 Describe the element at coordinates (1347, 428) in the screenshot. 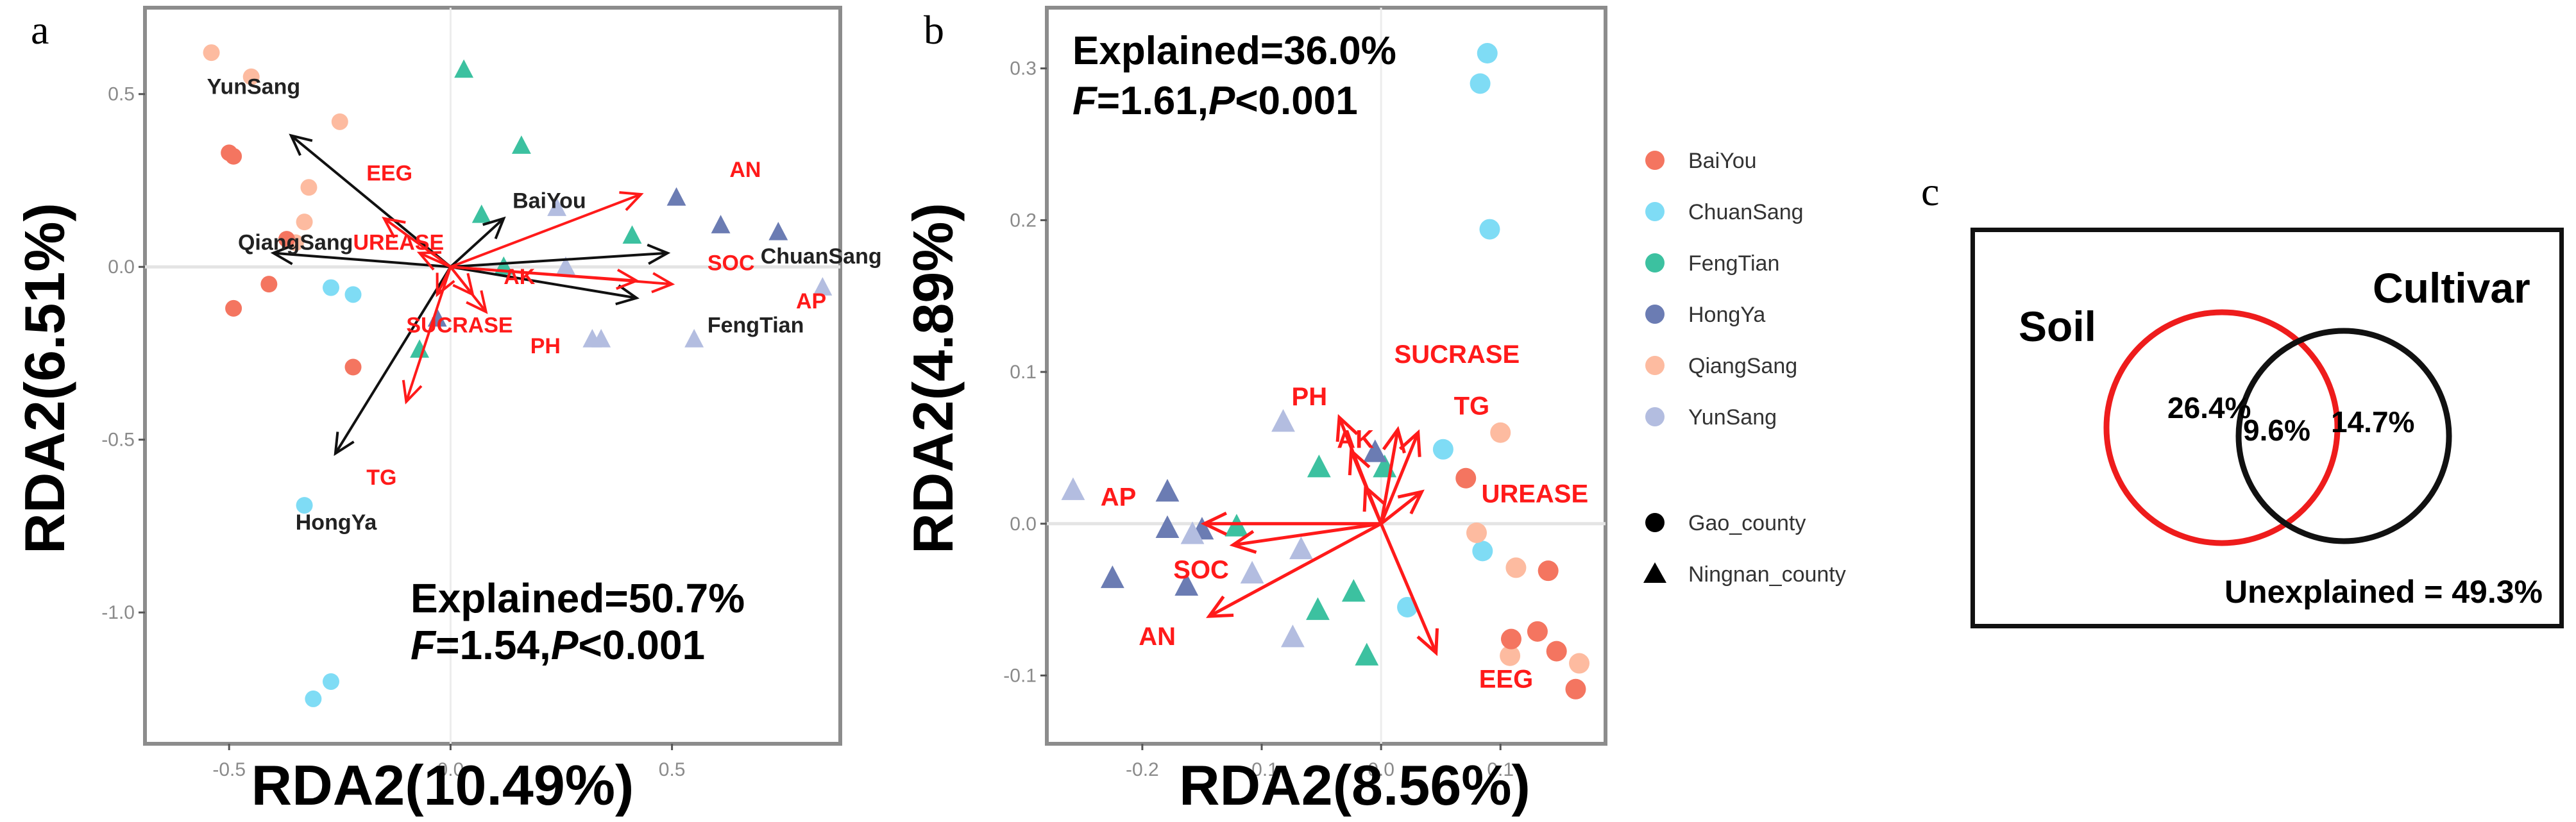

I see `env-arrow-ph-head` at that location.